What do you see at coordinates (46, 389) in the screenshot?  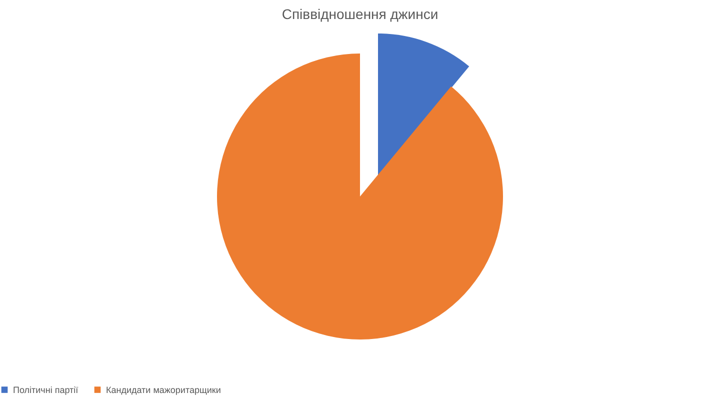 I see `legend-label: Політичні партії` at bounding box center [46, 389].